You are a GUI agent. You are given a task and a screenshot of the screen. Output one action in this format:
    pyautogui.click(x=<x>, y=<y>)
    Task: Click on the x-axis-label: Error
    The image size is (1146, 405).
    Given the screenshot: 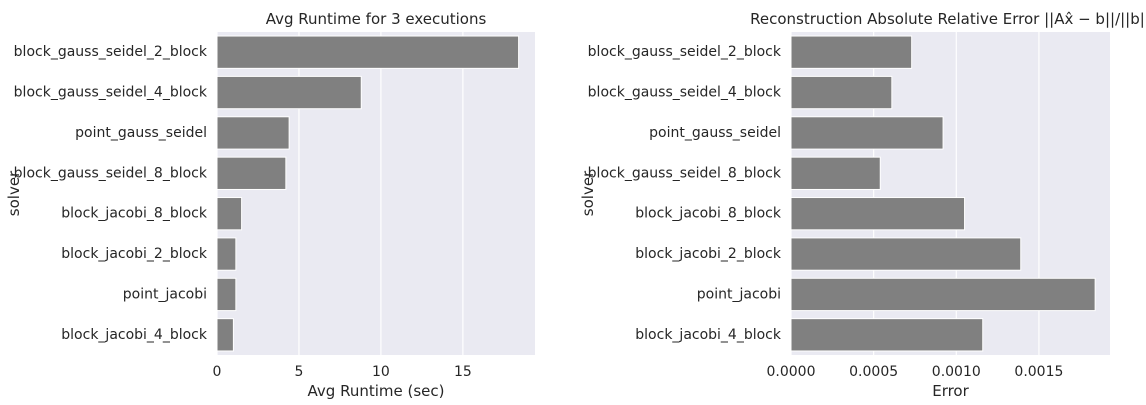 What is the action you would take?
    pyautogui.click(x=950, y=391)
    